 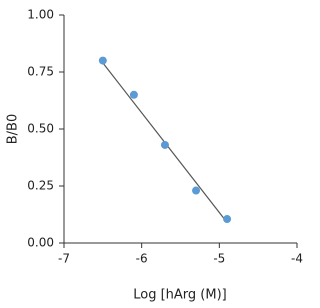 What do you see at coordinates (40, 72) in the screenshot?
I see `y-tick-label: 0.75` at bounding box center [40, 72].